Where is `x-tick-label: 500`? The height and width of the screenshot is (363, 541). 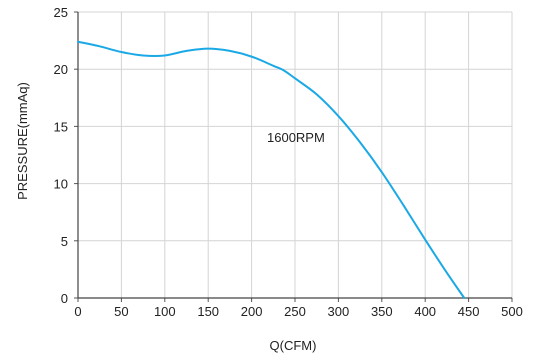
x-tick-label: 500 is located at coordinates (512, 311).